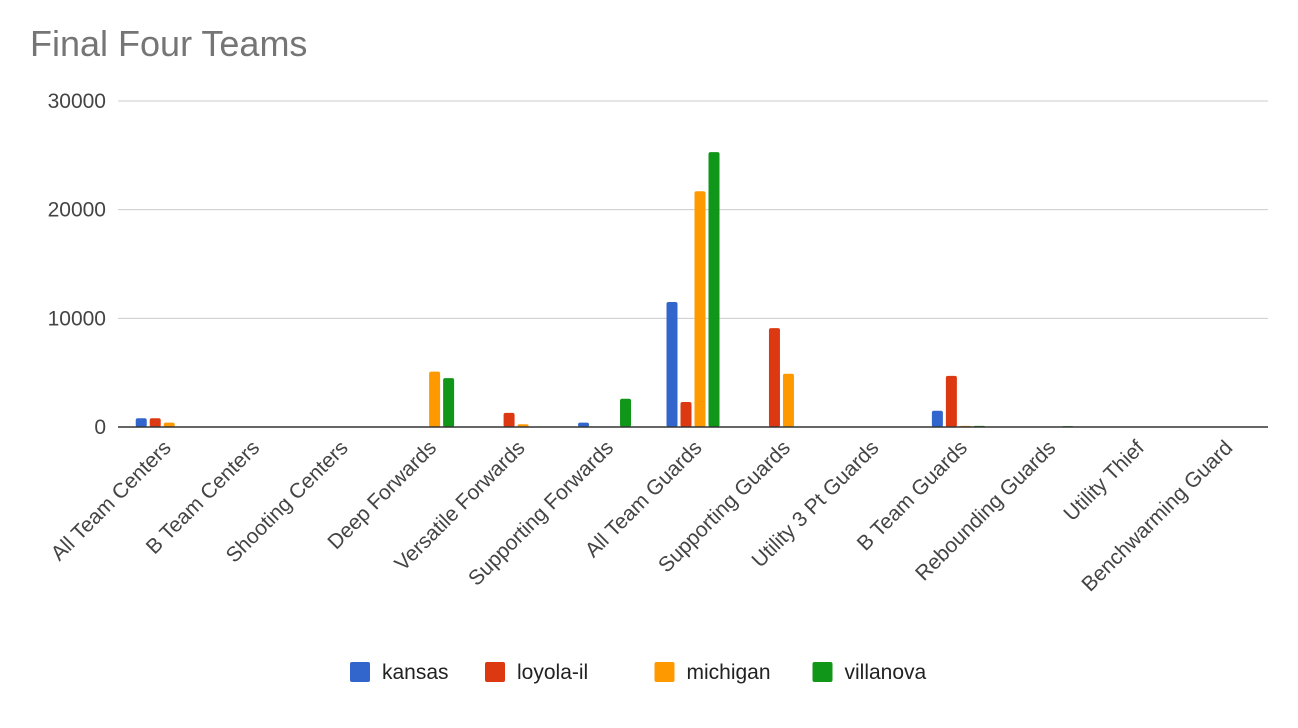  Describe the element at coordinates (552, 672) in the screenshot. I see `legend-label: loyola-il` at that location.